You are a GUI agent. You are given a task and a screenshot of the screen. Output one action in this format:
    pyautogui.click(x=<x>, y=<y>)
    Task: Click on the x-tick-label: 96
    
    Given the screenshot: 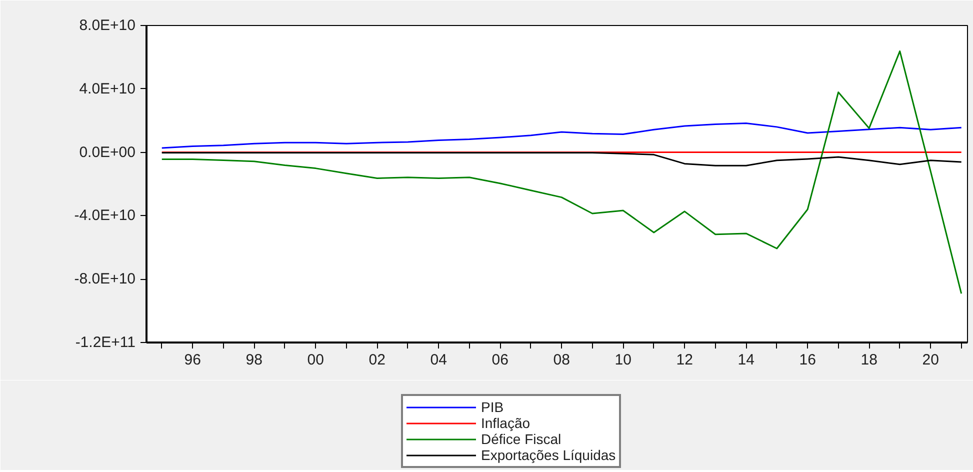 What is the action you would take?
    pyautogui.click(x=192, y=360)
    